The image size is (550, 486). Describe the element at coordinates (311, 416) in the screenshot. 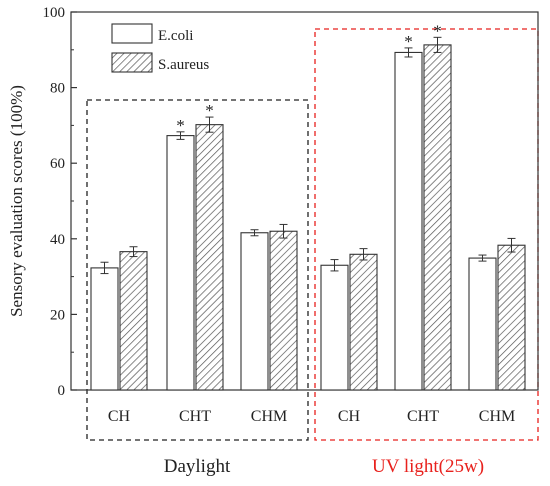

I see `x-axis-labels: CH CHT CHM CH CHT CHM` at that location.